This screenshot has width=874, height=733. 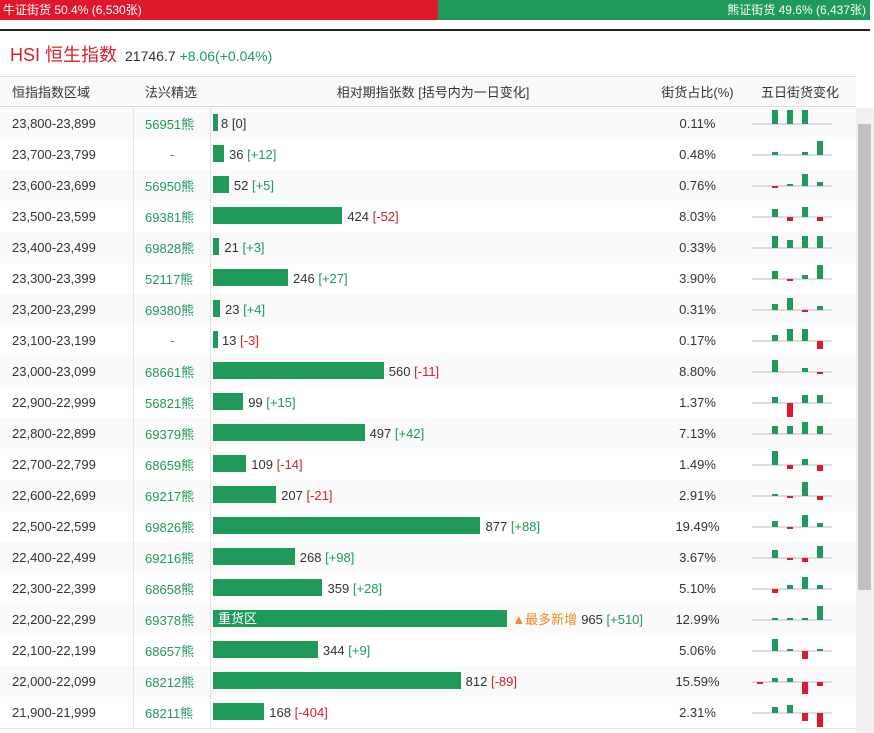 What do you see at coordinates (226, 56) in the screenshot?
I see `change: +8.06(+0.04%)` at bounding box center [226, 56].